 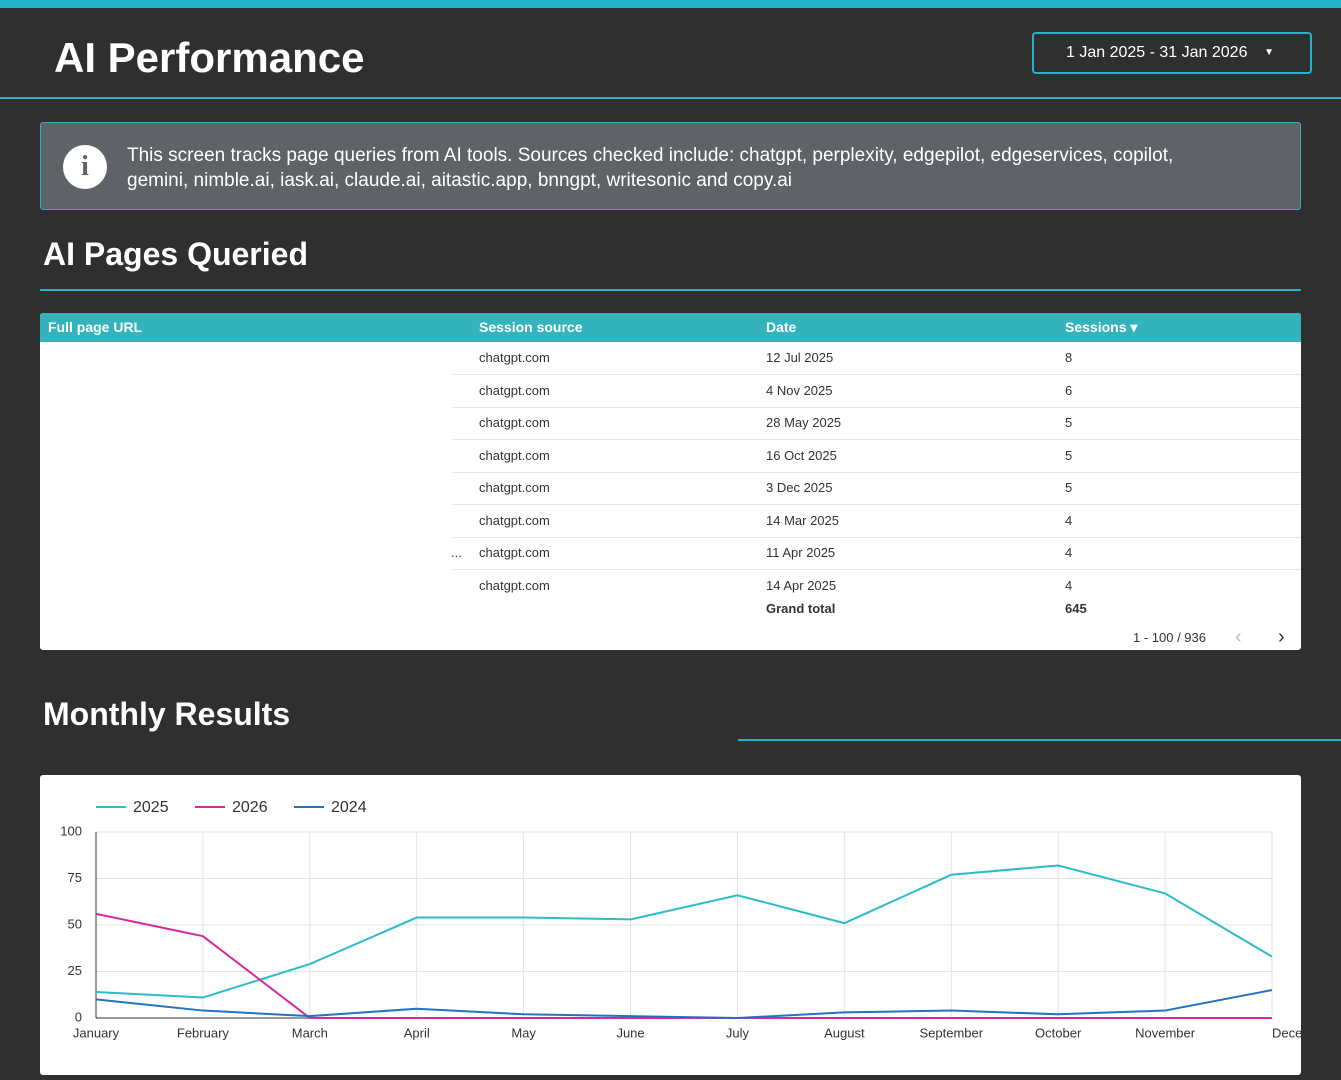 I want to click on cell-date: 3 Dec 2025, so click(x=799, y=487).